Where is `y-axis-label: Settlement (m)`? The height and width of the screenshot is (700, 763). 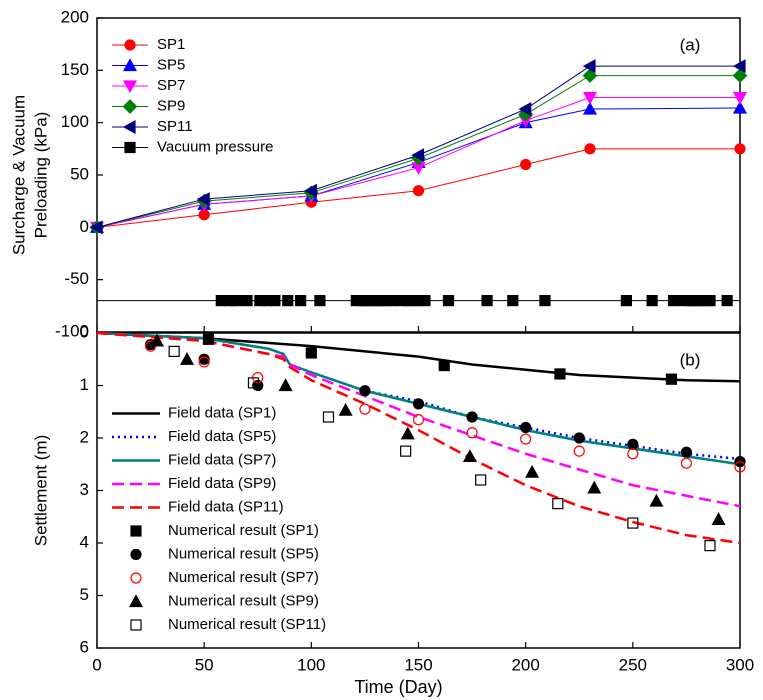 y-axis-label: Settlement (m) is located at coordinates (40, 490).